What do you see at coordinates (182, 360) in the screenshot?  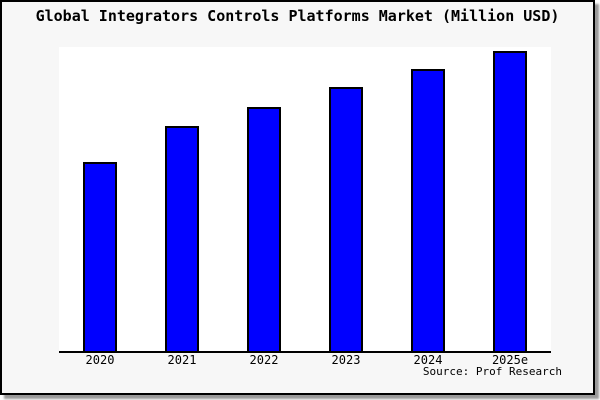 I see `x-tick-label: 2021` at bounding box center [182, 360].